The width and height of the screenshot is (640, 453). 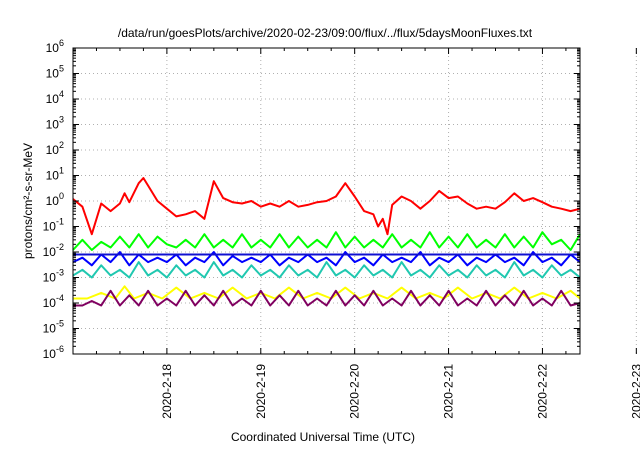 What do you see at coordinates (634, 391) in the screenshot?
I see `x-tick-label: 2020-2-23` at bounding box center [634, 391].